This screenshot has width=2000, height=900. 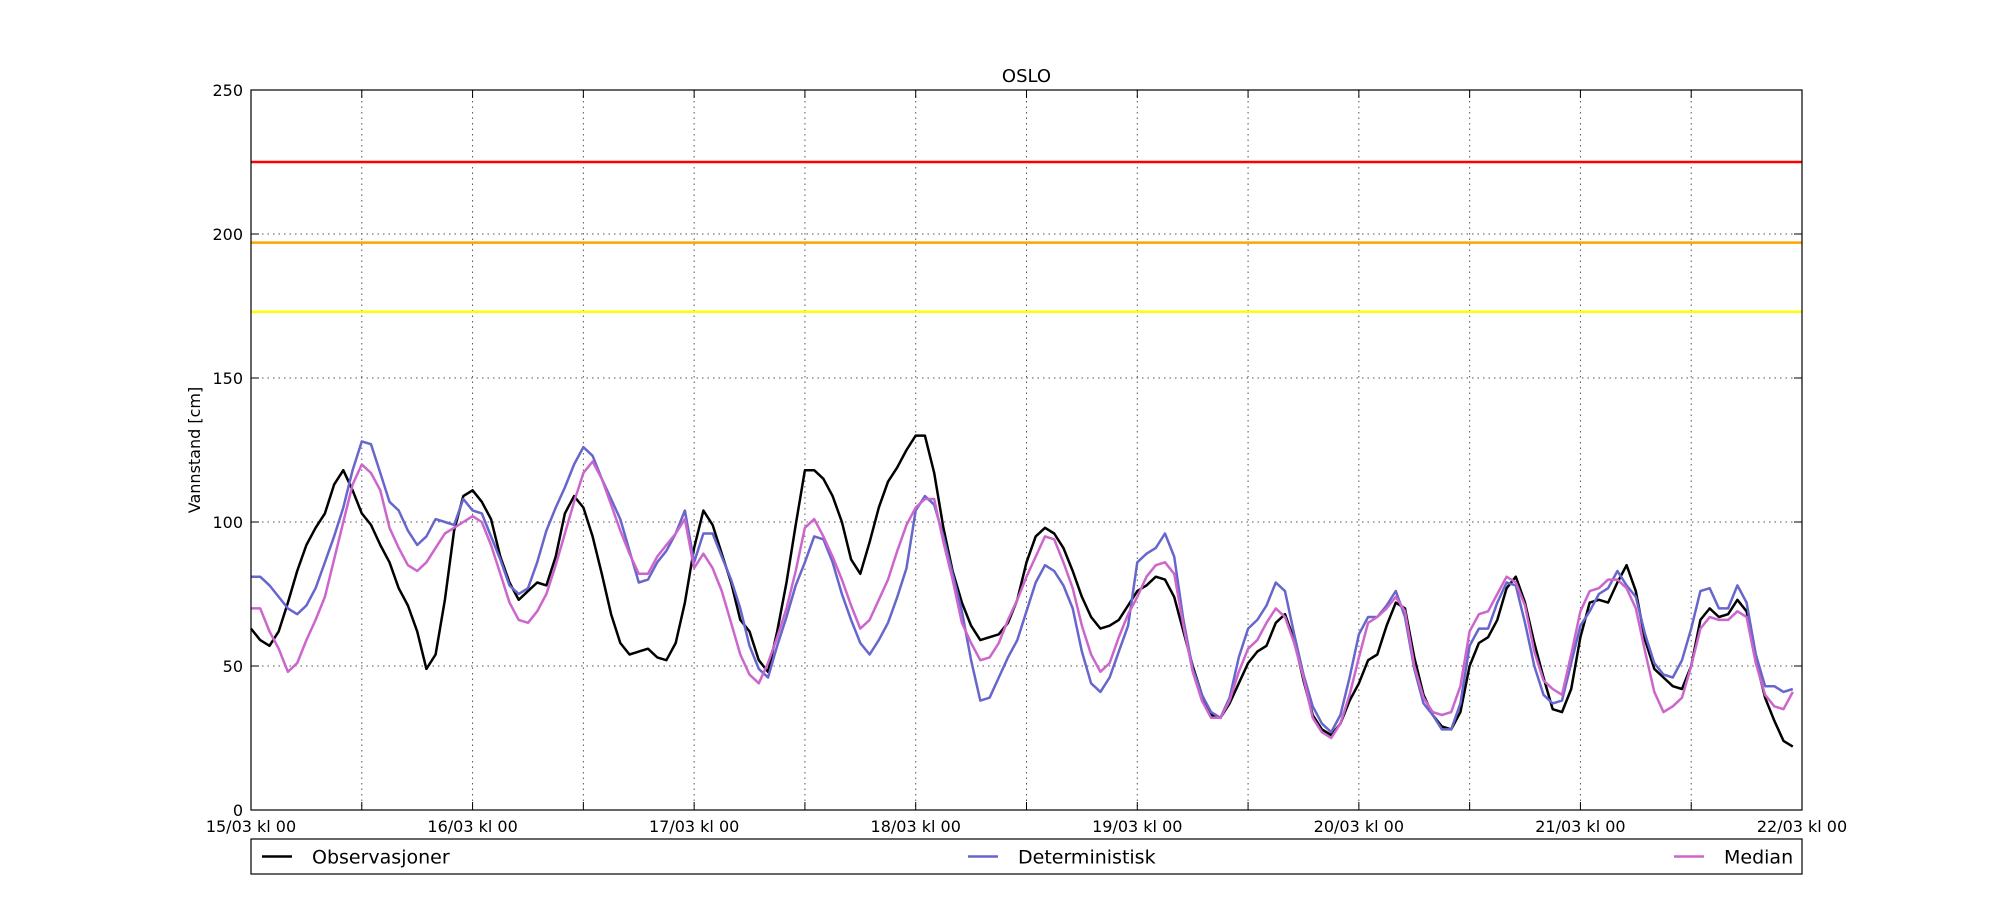 I want to click on chart-title: OSLO, so click(x=1026, y=76).